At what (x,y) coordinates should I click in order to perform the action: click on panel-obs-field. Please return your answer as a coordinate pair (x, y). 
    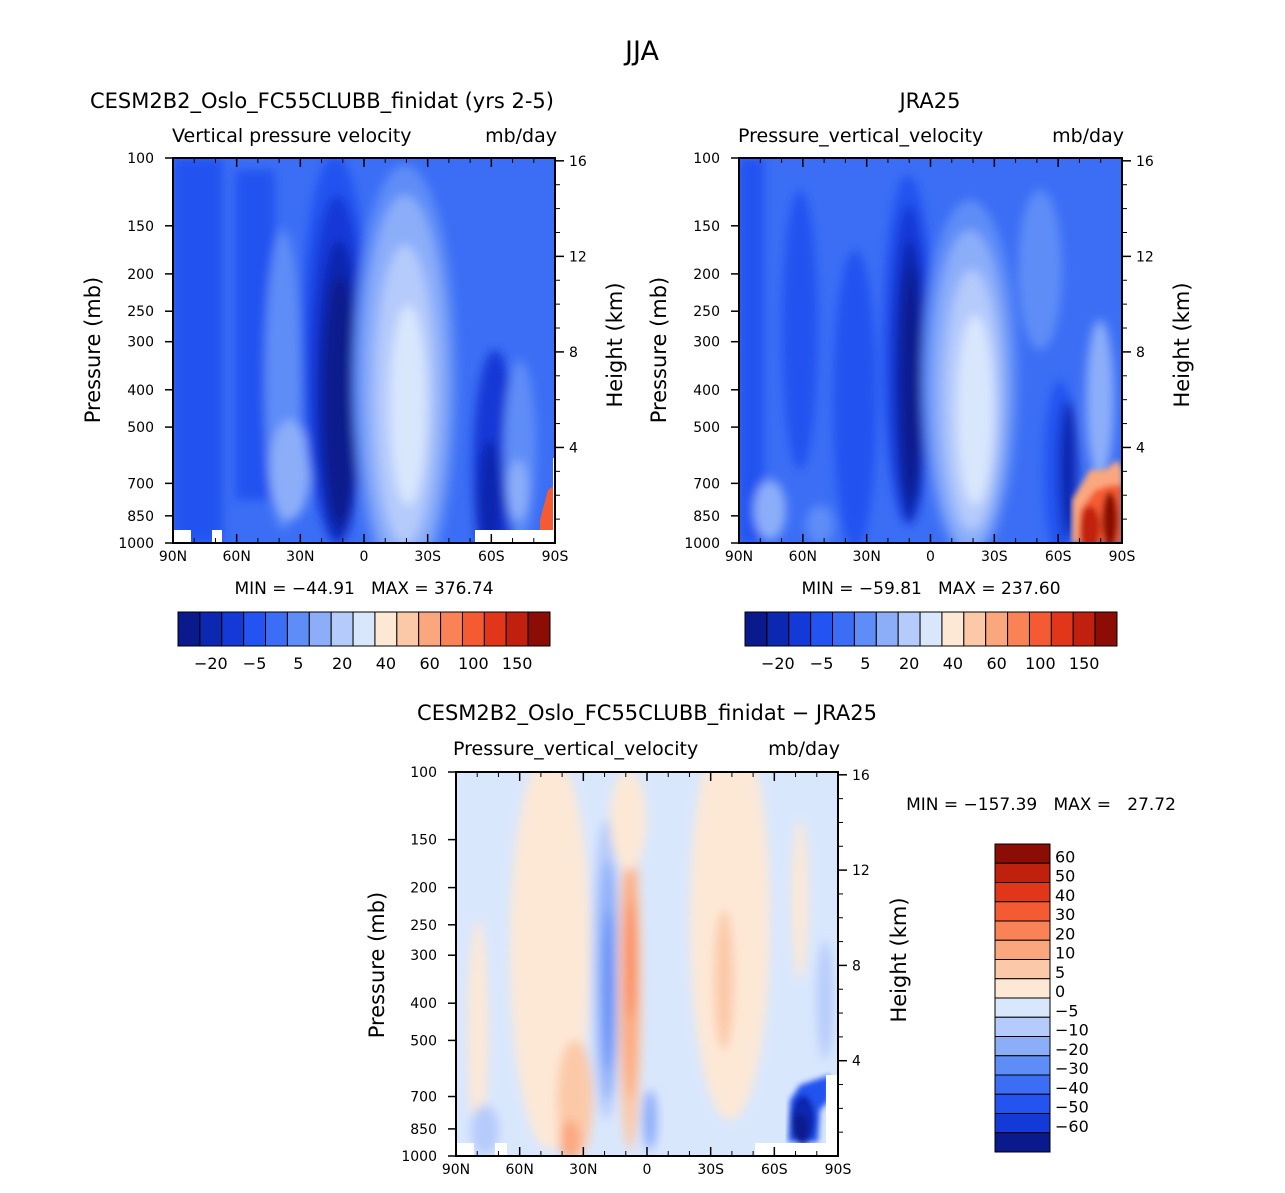
    Looking at the image, I should click on (930, 350).